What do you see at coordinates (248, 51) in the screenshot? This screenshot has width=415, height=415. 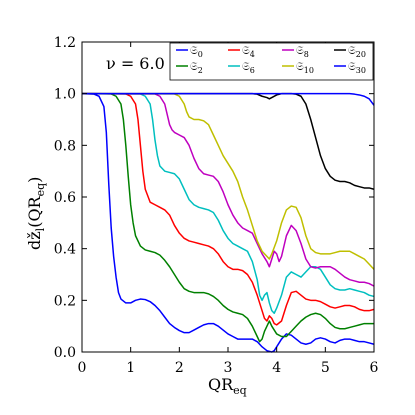 I see `legend-label: 𝔖4` at bounding box center [248, 51].